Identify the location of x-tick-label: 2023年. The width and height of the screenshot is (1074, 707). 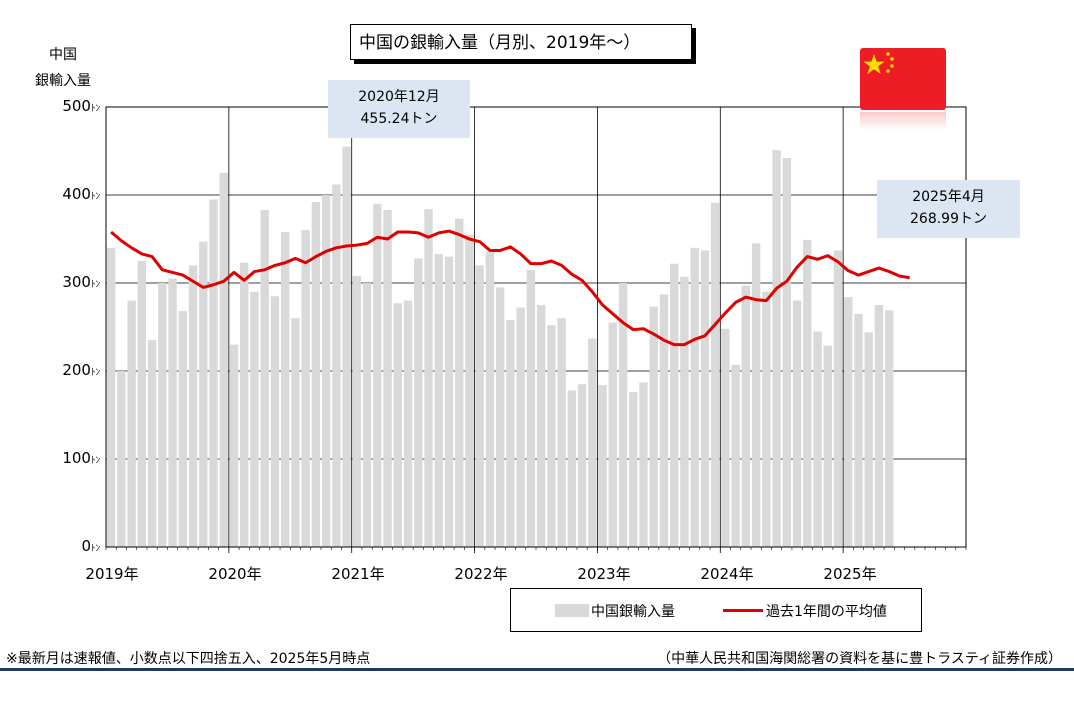
(604, 574).